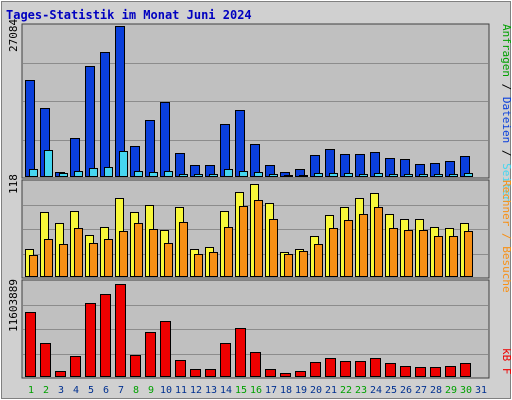 The image size is (512, 400). Describe the element at coordinates (226, 390) in the screenshot. I see `day-label: 14` at that location.